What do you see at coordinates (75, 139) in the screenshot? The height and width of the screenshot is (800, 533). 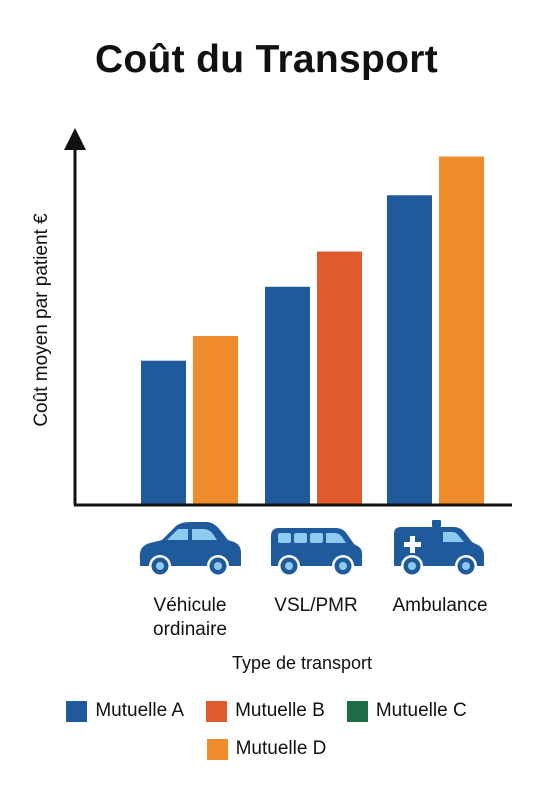 I see `y-axis-arrow` at bounding box center [75, 139].